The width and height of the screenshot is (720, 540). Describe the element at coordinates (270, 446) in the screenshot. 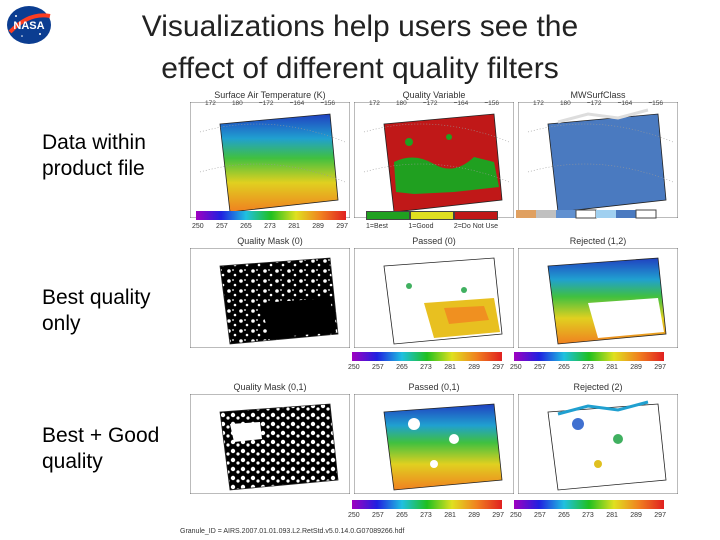

I see `map-quality-mask-0-1: Quality Mask (0,1)` at that location.